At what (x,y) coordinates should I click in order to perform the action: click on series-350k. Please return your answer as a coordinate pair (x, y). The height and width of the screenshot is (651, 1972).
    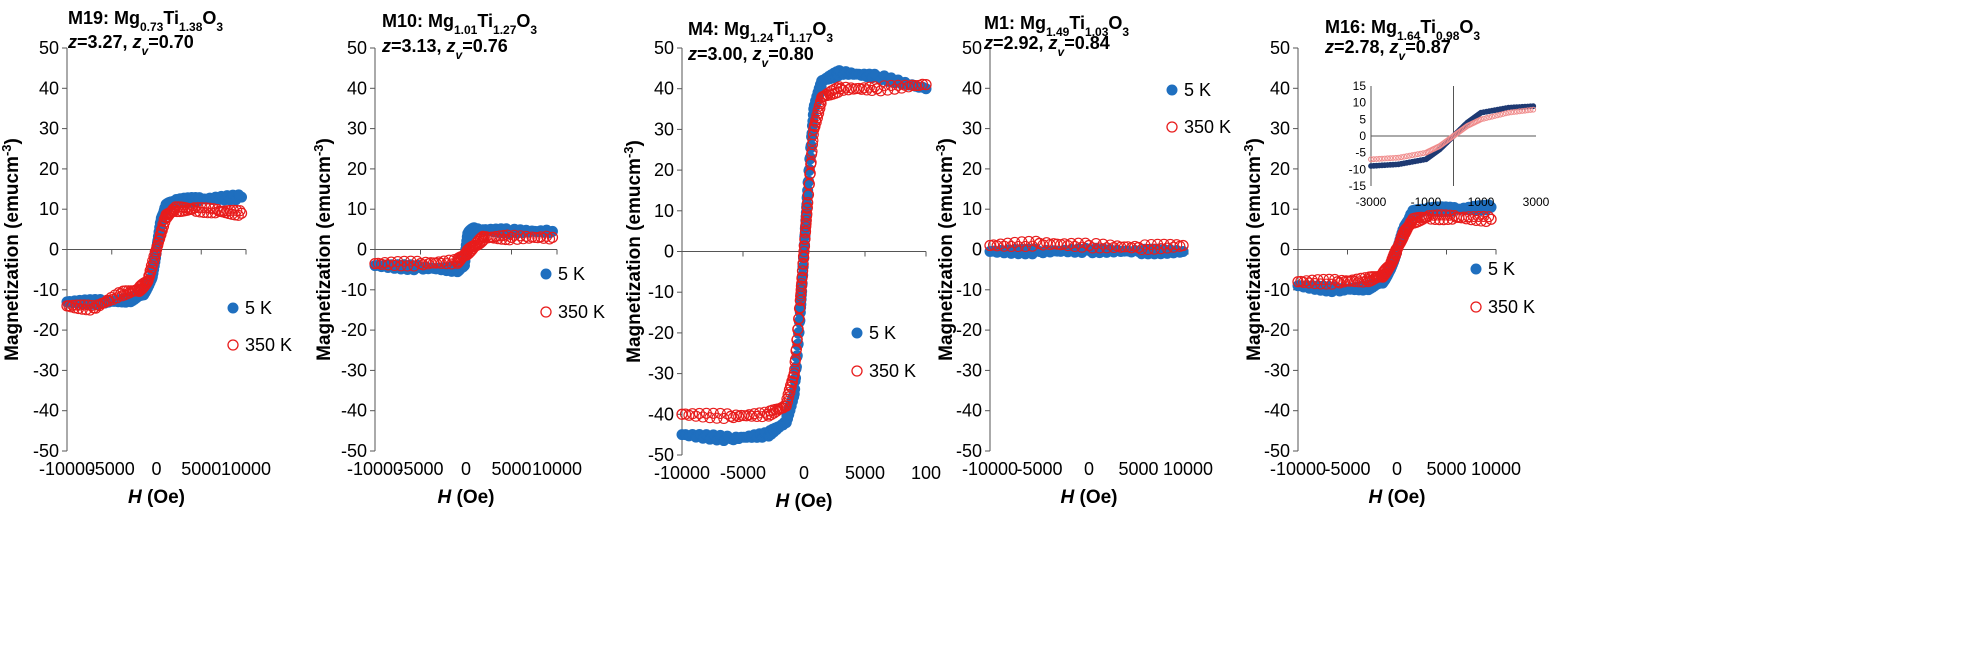
    Looking at the image, I should click on (1394, 249).